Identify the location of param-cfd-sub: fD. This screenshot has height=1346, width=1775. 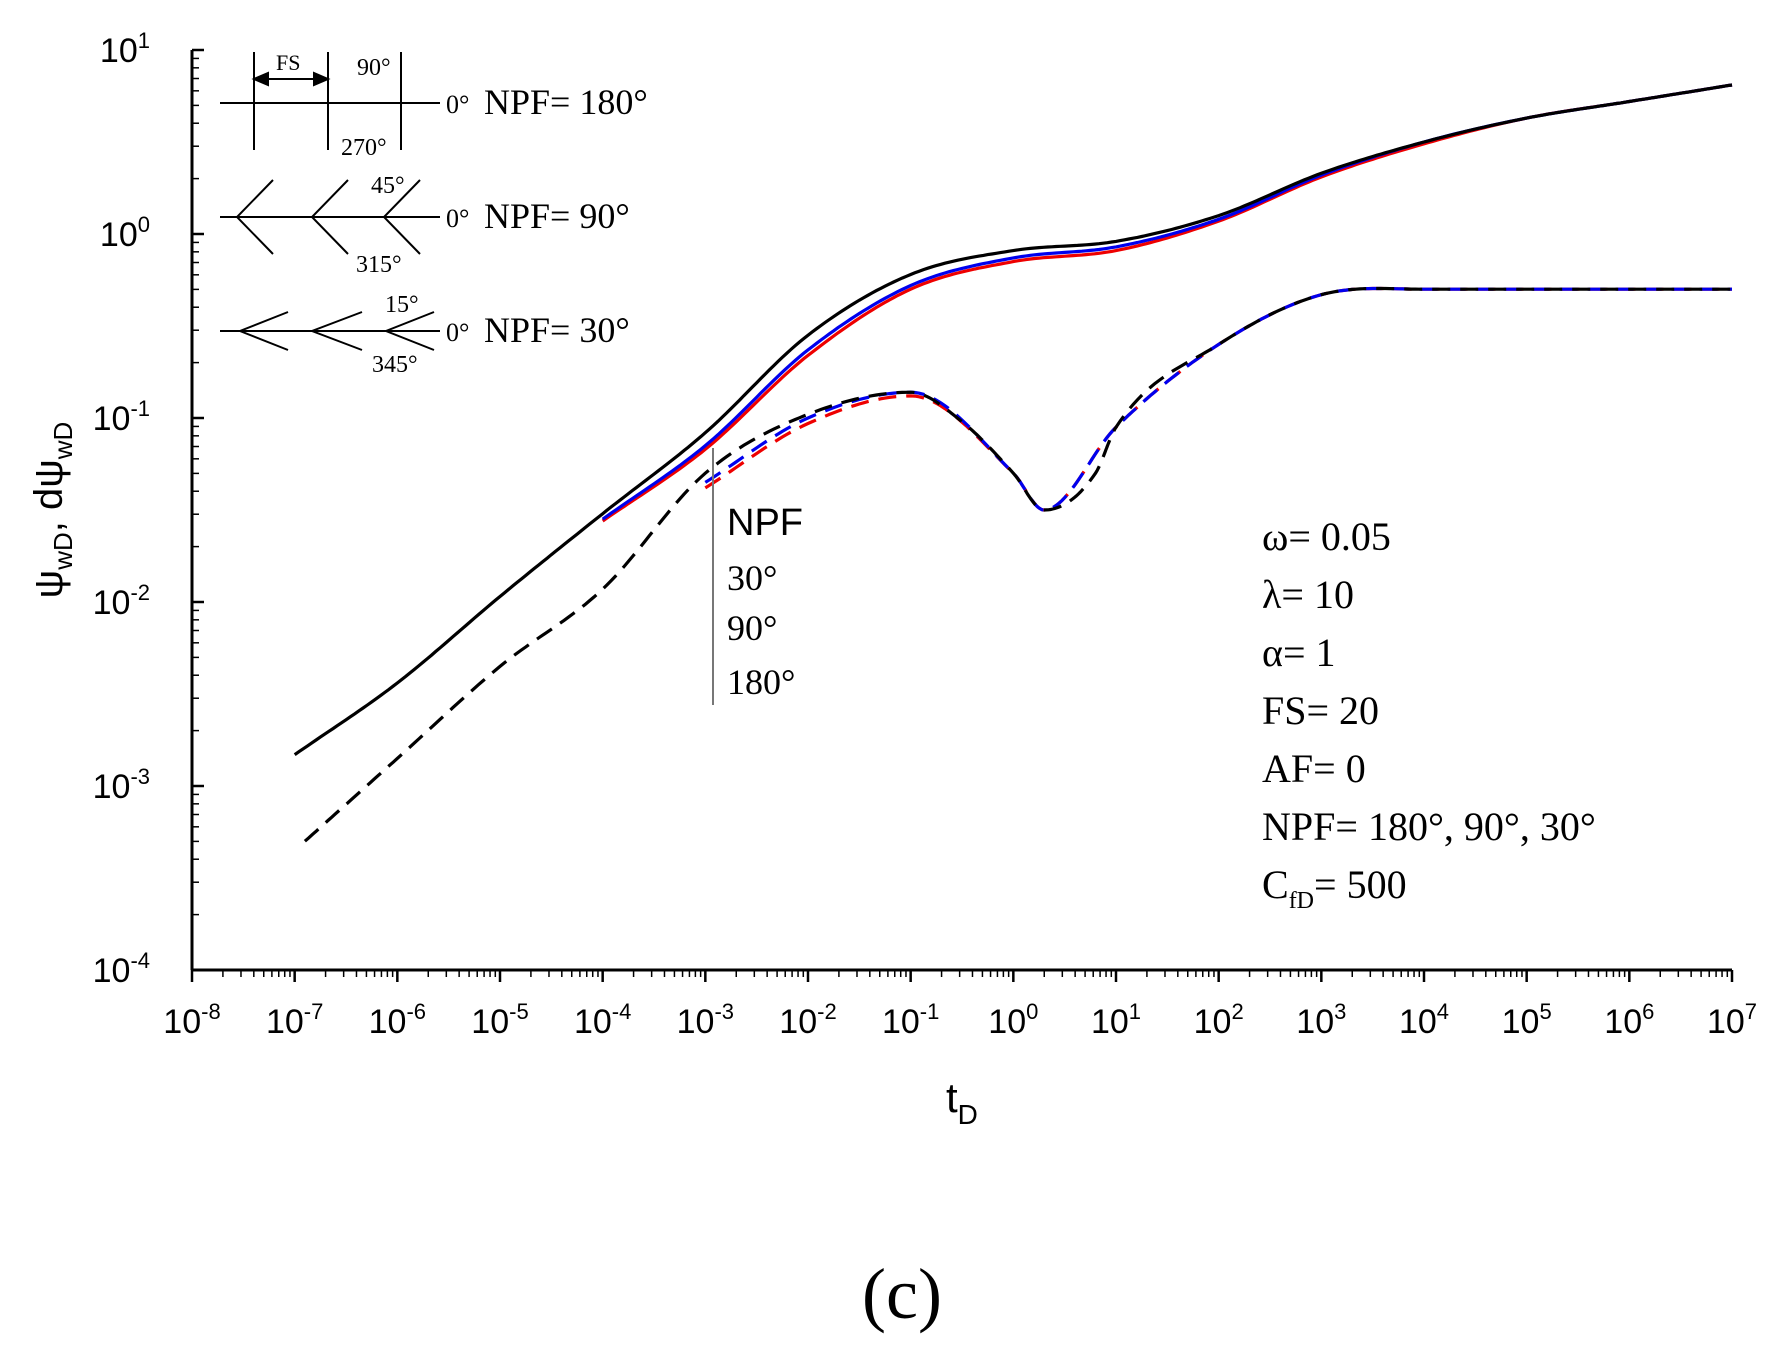
(1301, 901).